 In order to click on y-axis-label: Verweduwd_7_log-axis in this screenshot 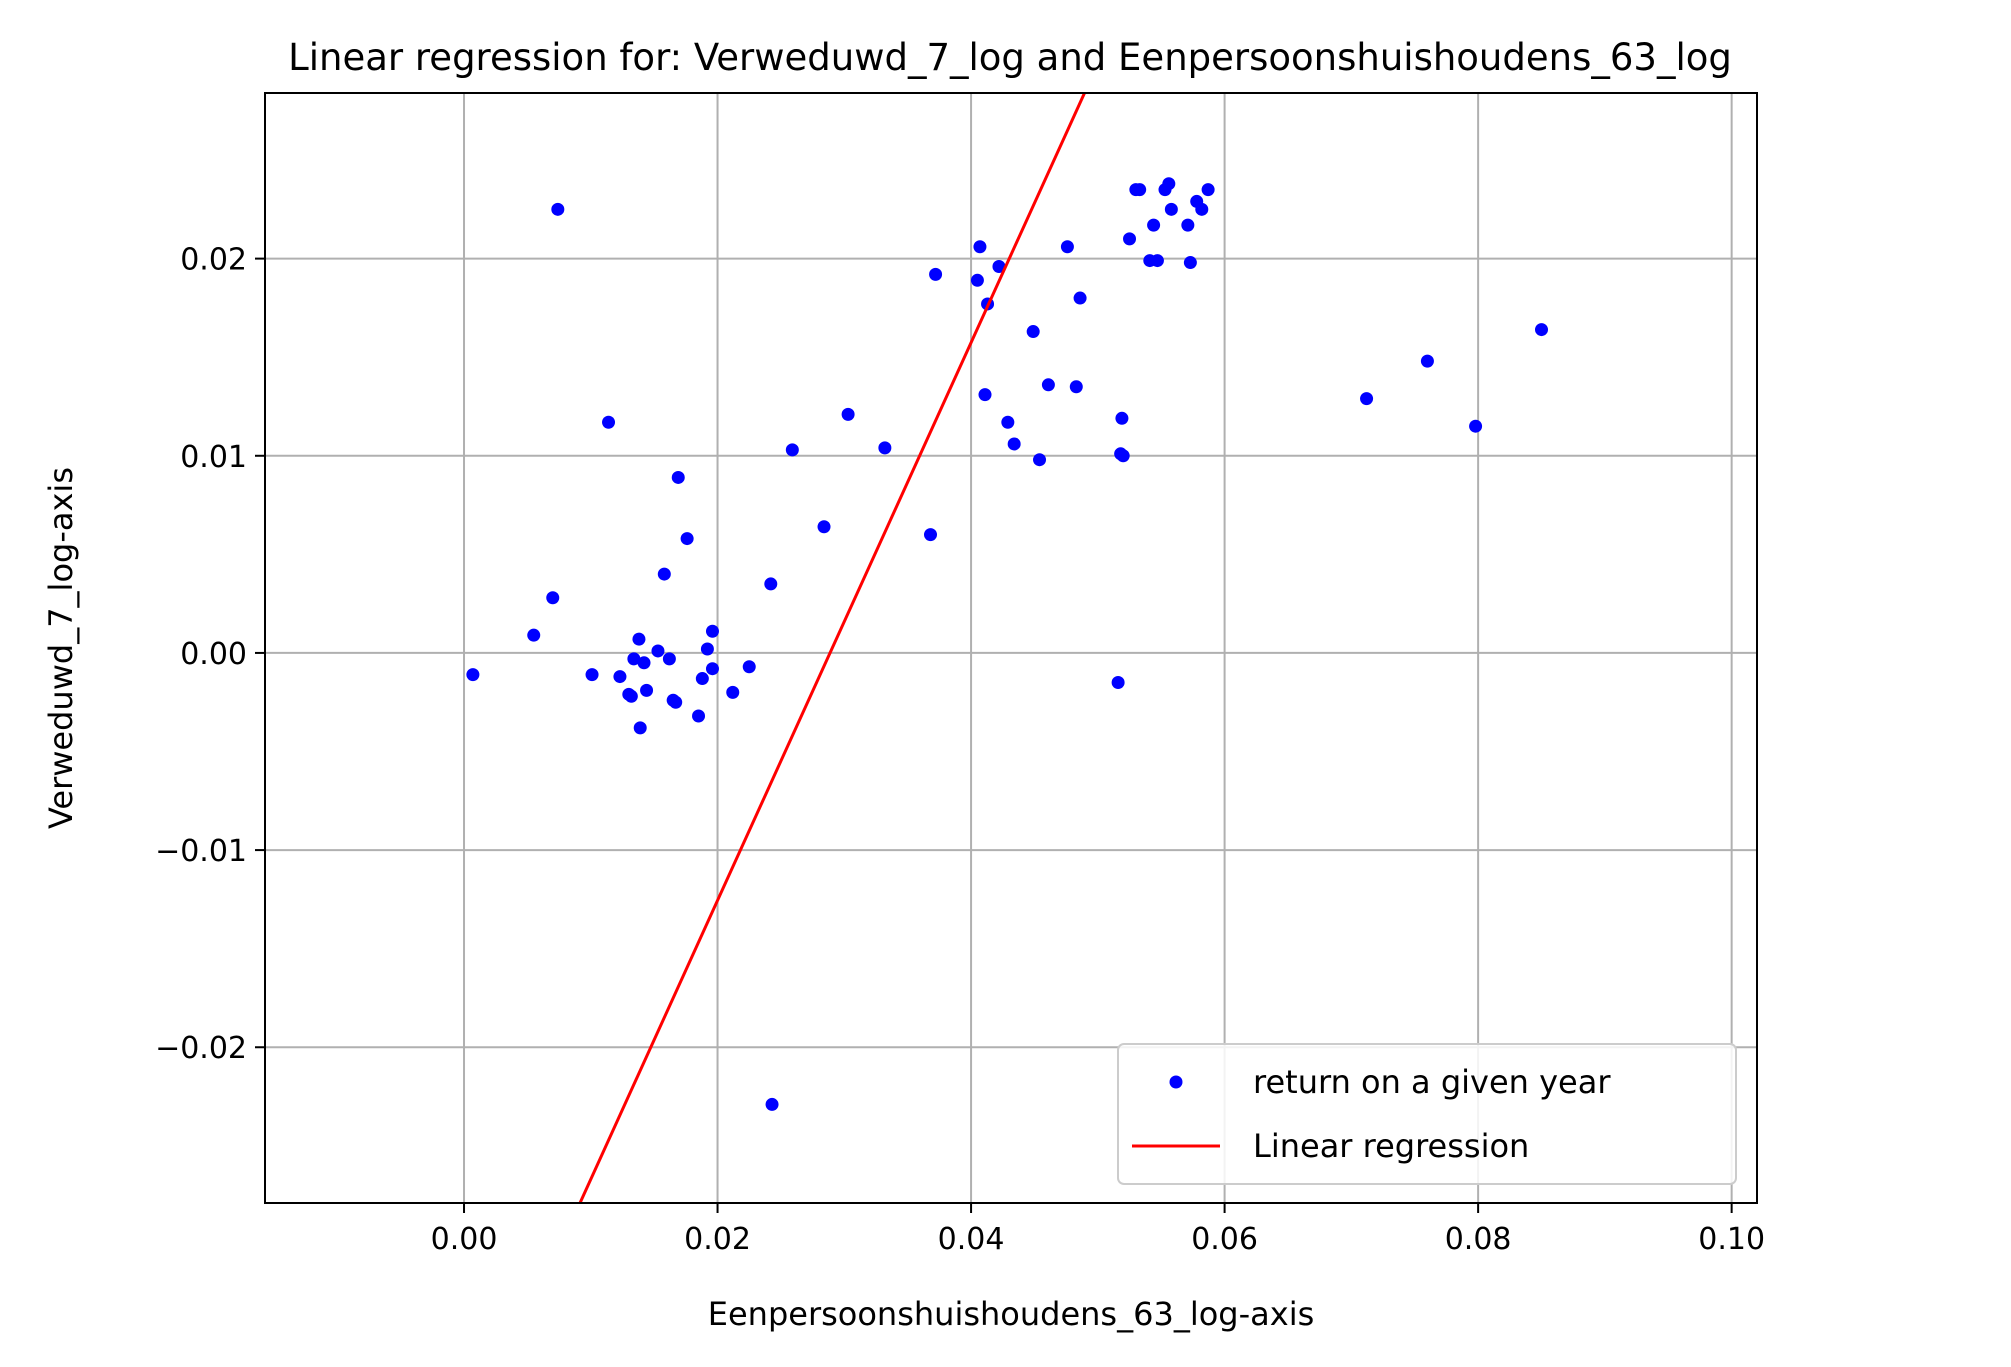, I will do `click(61, 648)`.